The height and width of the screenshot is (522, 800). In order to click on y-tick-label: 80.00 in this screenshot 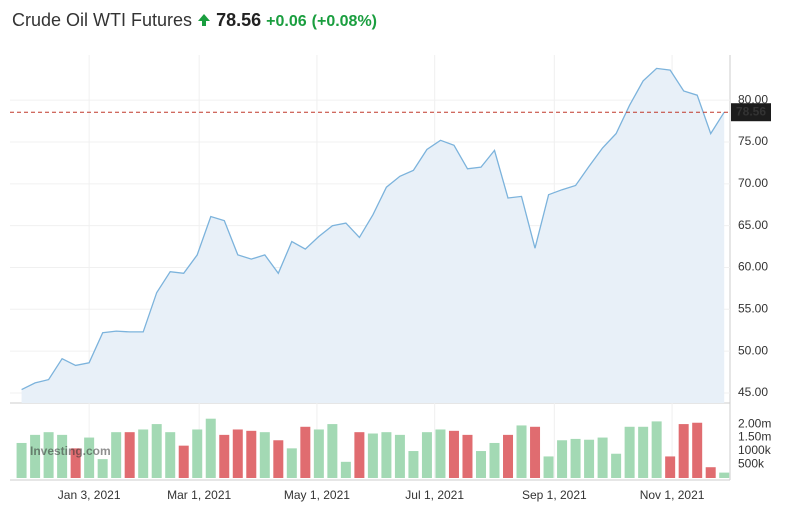, I will do `click(753, 99)`.